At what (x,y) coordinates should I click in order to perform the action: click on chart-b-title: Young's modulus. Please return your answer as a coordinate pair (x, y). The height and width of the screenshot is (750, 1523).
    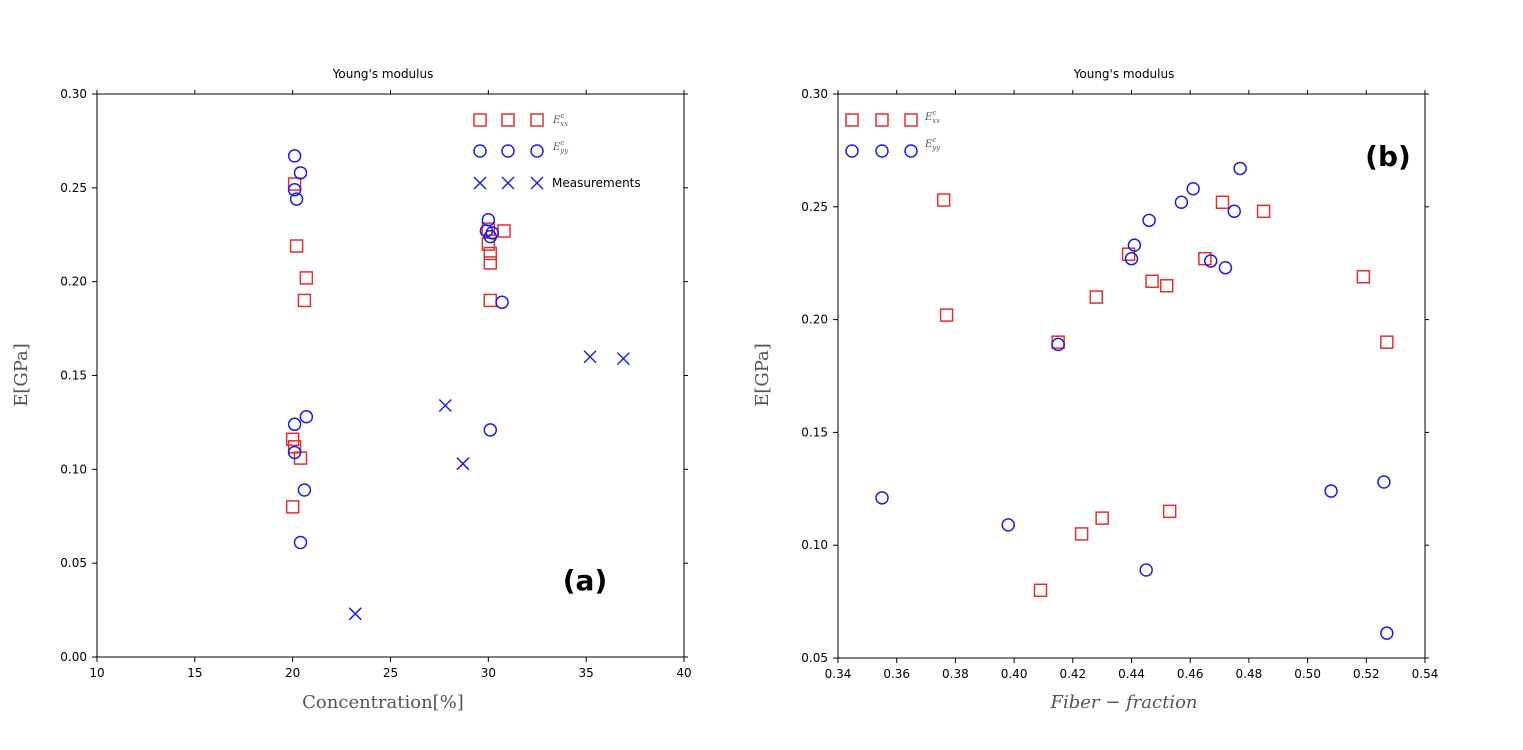
    Looking at the image, I should click on (1124, 74).